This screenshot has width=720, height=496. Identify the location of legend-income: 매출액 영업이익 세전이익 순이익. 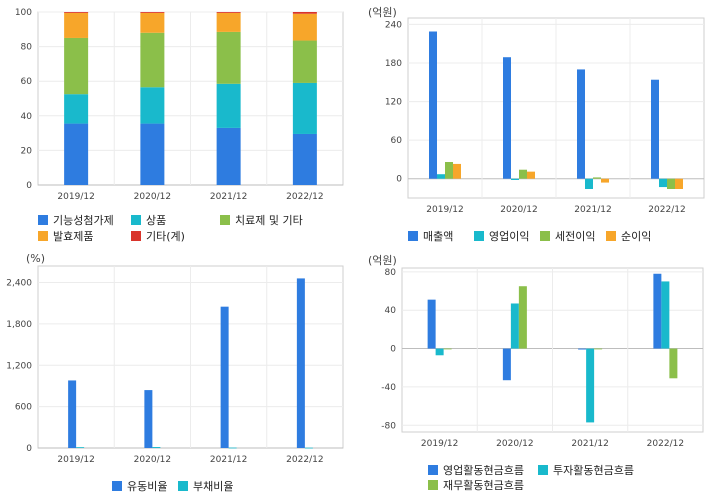
(563, 236).